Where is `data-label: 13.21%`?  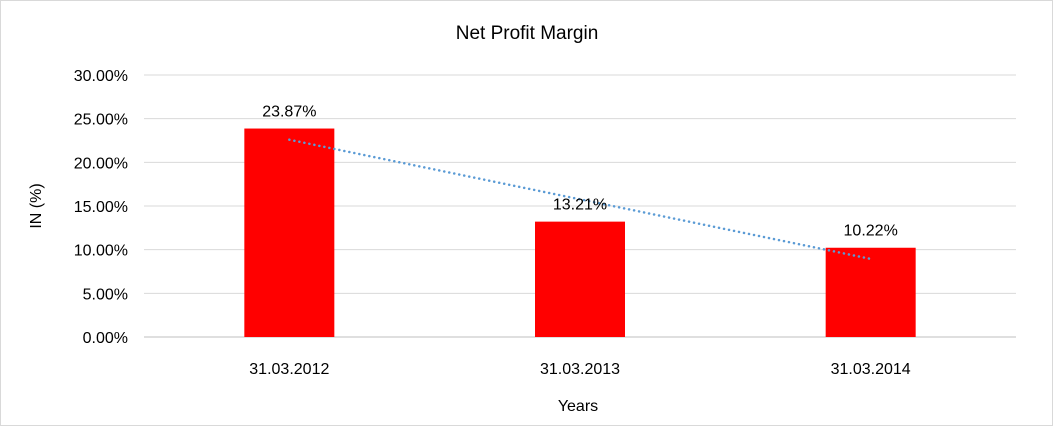 data-label: 13.21% is located at coordinates (580, 205).